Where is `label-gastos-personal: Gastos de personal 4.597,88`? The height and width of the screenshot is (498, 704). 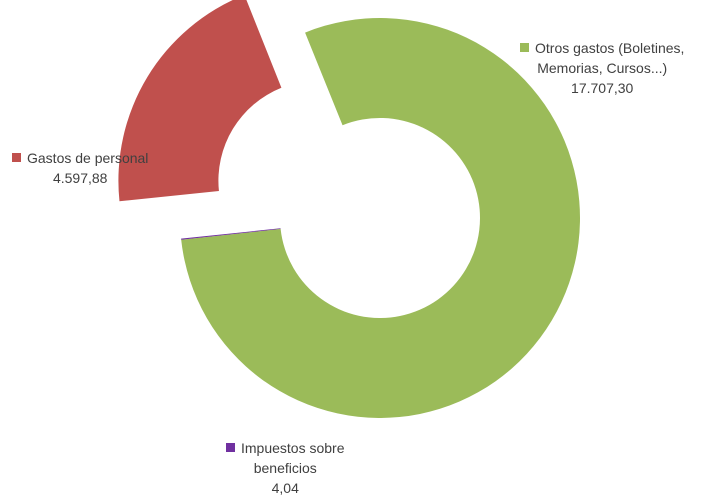 label-gastos-personal: Gastos de personal 4.597,88 is located at coordinates (80, 168).